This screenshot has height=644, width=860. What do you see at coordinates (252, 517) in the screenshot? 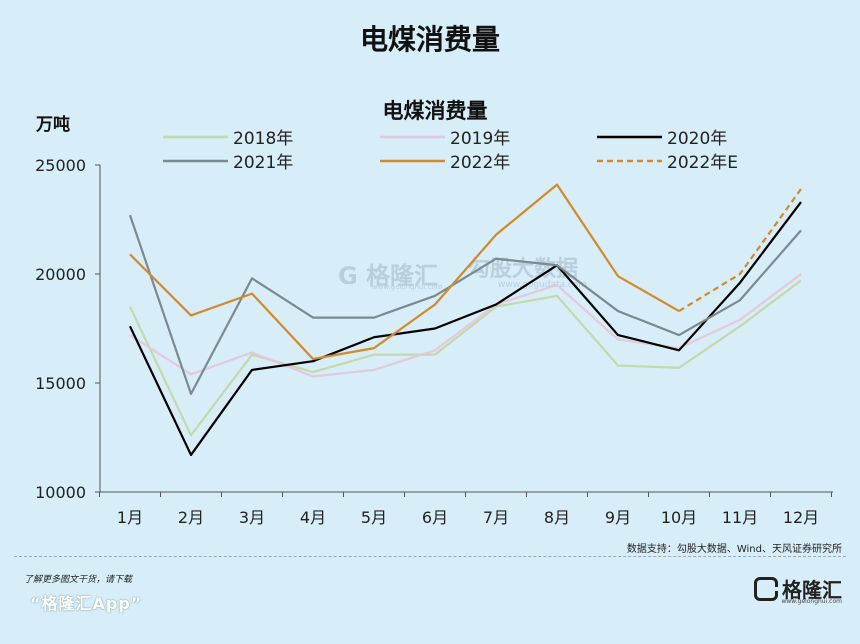
I see `x-tick-label: 3月` at bounding box center [252, 517].